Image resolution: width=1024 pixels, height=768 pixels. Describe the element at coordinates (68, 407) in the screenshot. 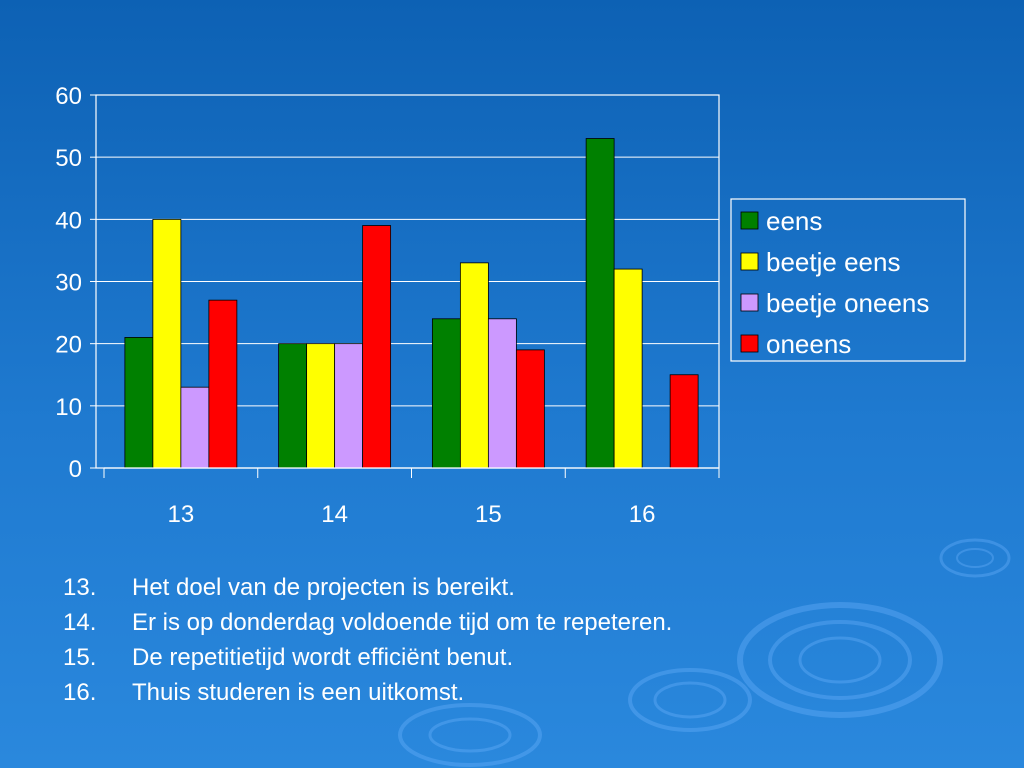

I see `y-tick-label: 10` at that location.